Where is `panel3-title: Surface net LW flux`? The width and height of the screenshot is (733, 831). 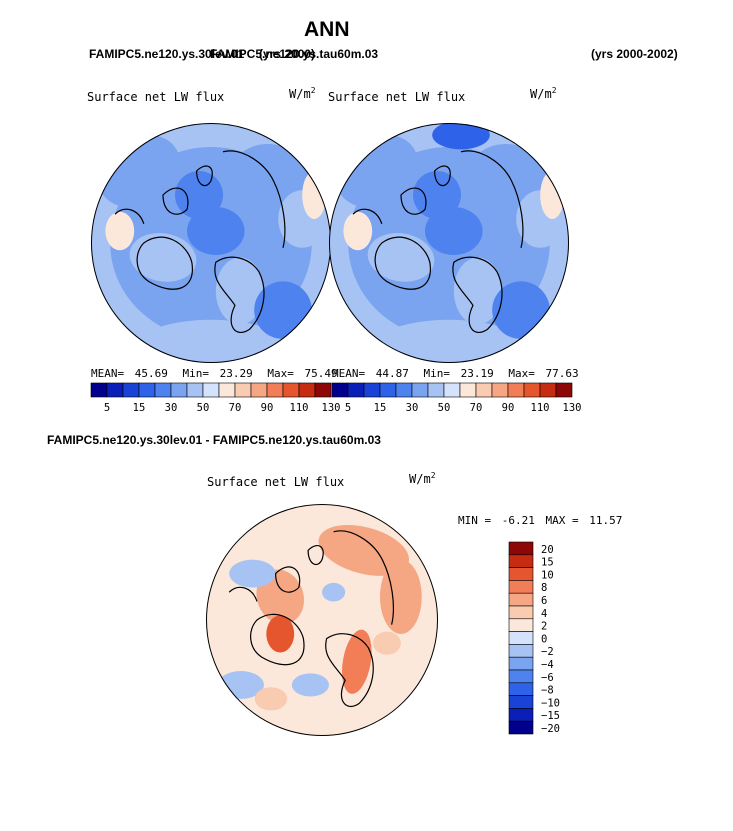
panel3-title: Surface net LW flux is located at coordinates (276, 482).